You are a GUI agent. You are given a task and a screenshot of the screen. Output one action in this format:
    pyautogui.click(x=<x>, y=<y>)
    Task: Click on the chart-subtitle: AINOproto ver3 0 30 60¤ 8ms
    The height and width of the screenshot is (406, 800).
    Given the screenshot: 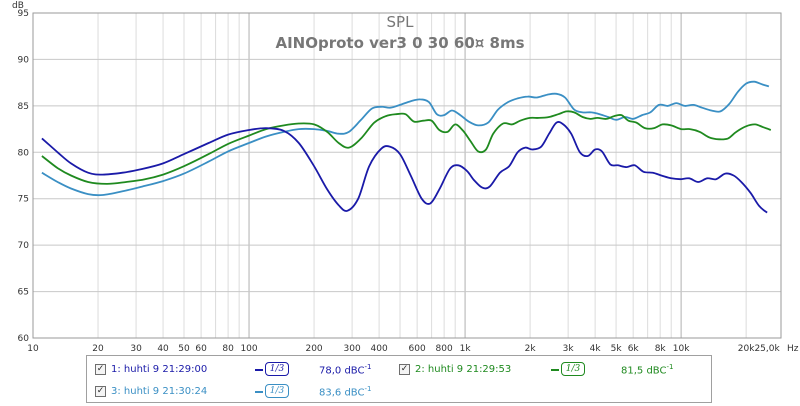 What is the action you would take?
    pyautogui.click(x=399, y=43)
    